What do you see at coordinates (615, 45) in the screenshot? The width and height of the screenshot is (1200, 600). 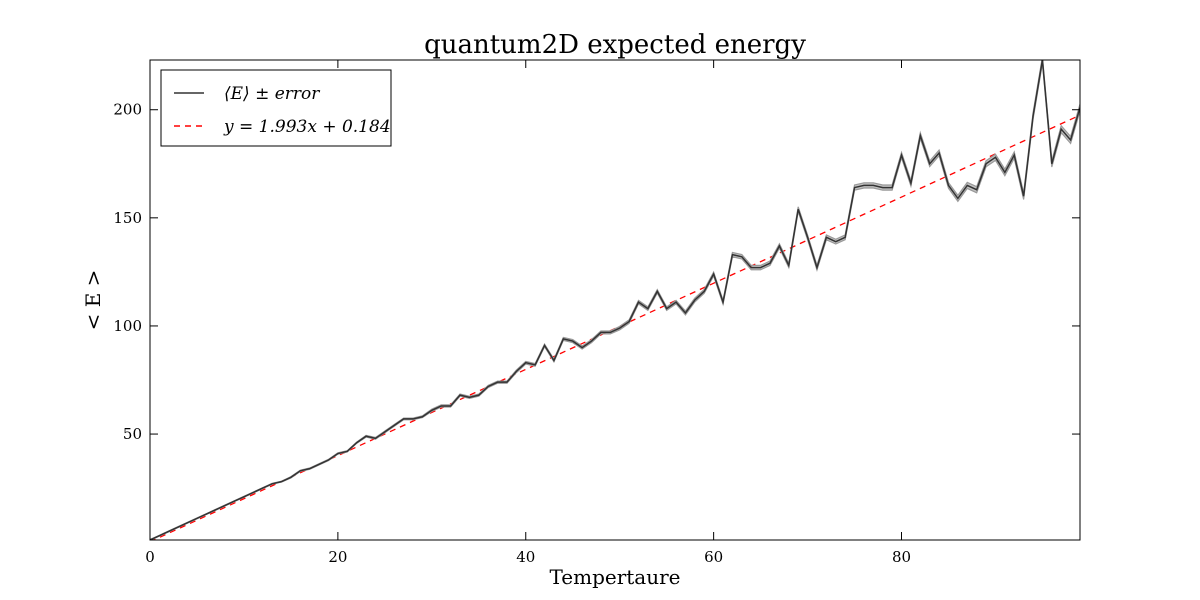 I see `chart-title: quantum2D expected energy` at bounding box center [615, 45].